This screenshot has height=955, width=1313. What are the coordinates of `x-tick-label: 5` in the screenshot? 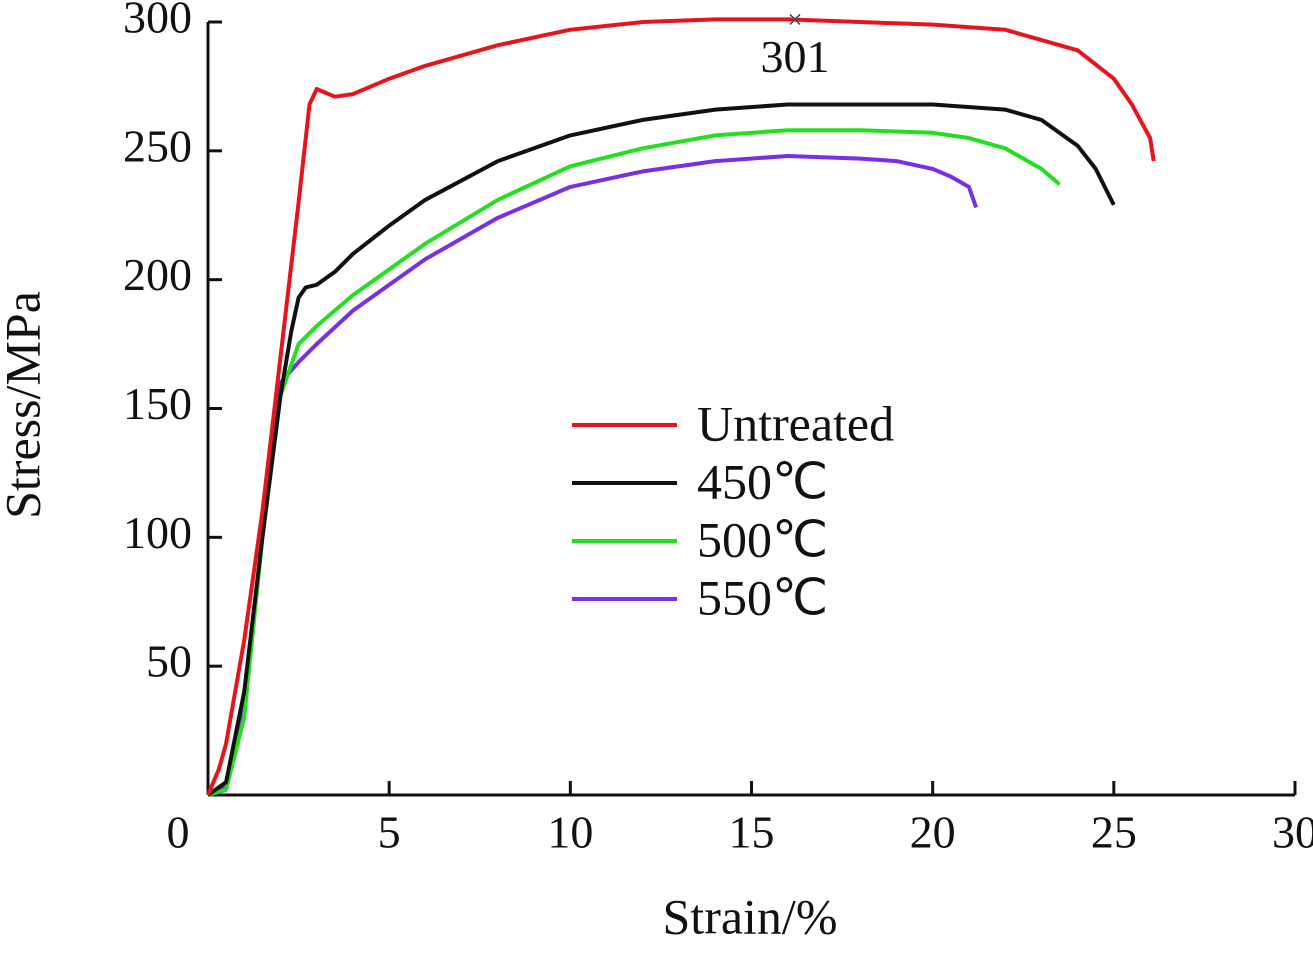 It's located at (389, 832).